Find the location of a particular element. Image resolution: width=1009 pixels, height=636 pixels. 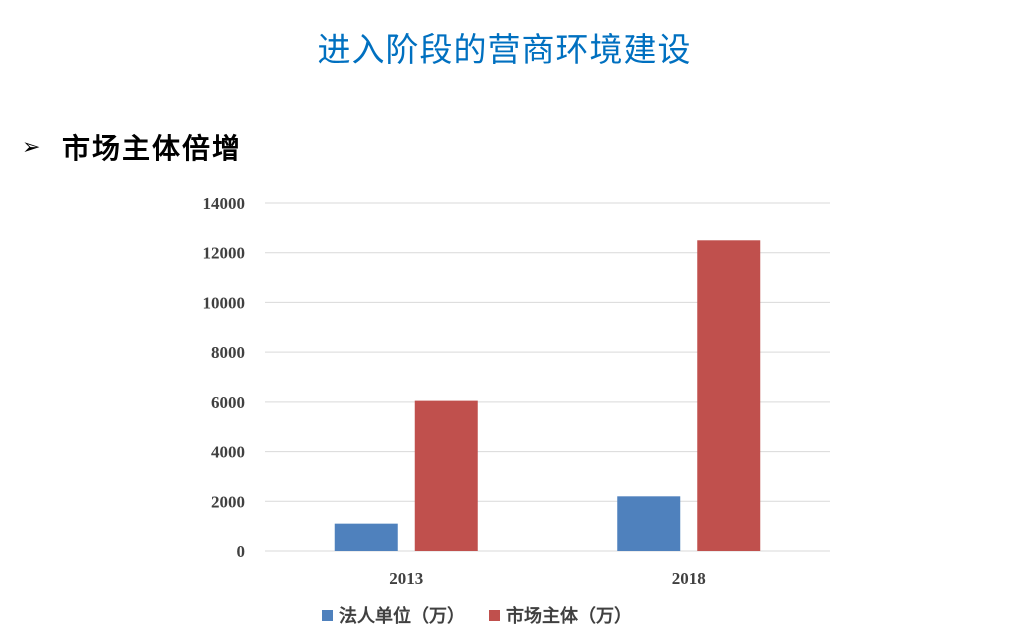

y-tick-label: 4000 is located at coordinates (228, 452).